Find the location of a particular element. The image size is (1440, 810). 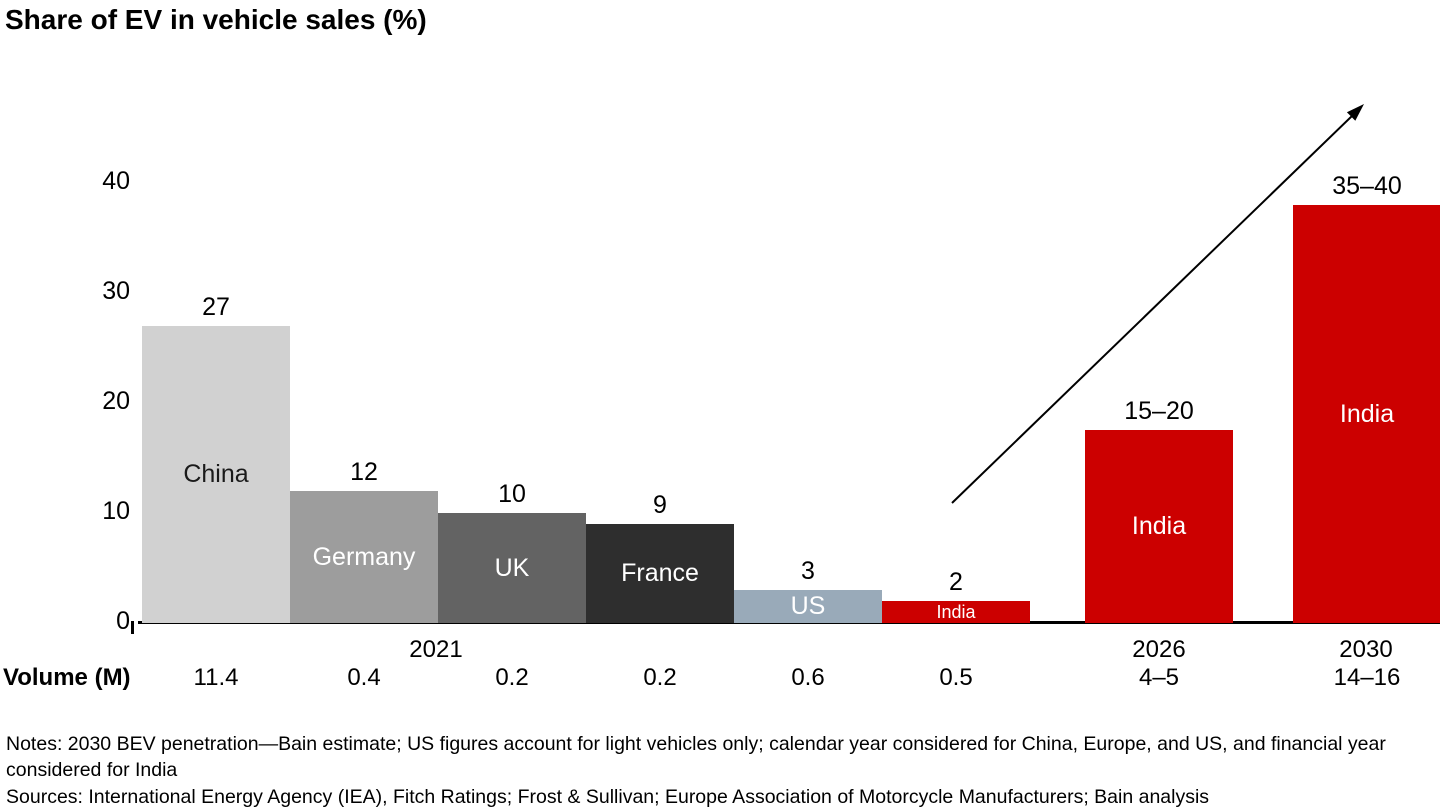

bar-label-uk: UK is located at coordinates (512, 567).